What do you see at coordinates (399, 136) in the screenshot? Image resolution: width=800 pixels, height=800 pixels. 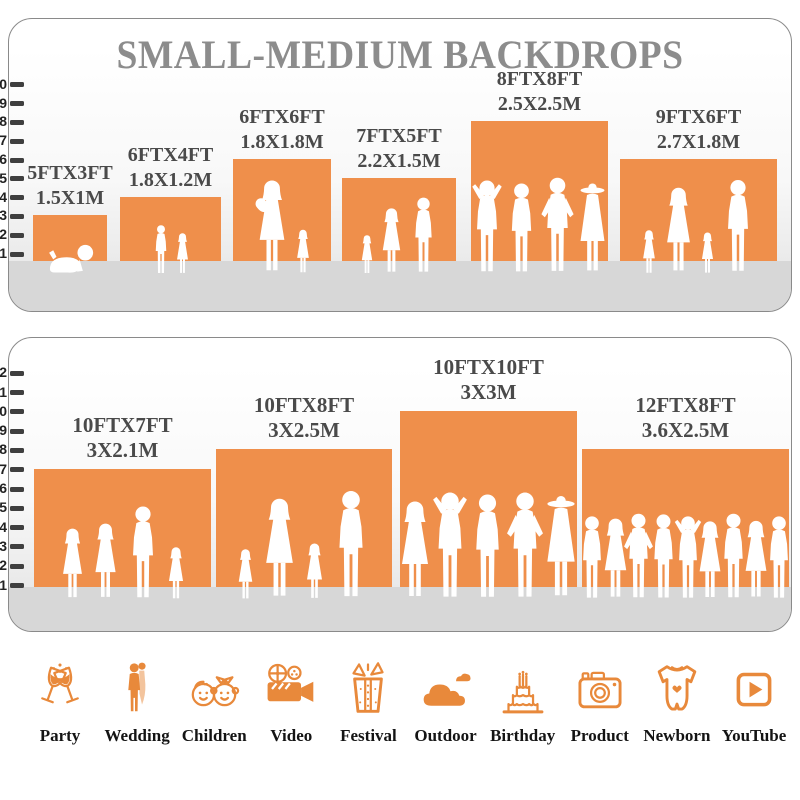 I see `size-ft: 7FTX5FT` at bounding box center [399, 136].